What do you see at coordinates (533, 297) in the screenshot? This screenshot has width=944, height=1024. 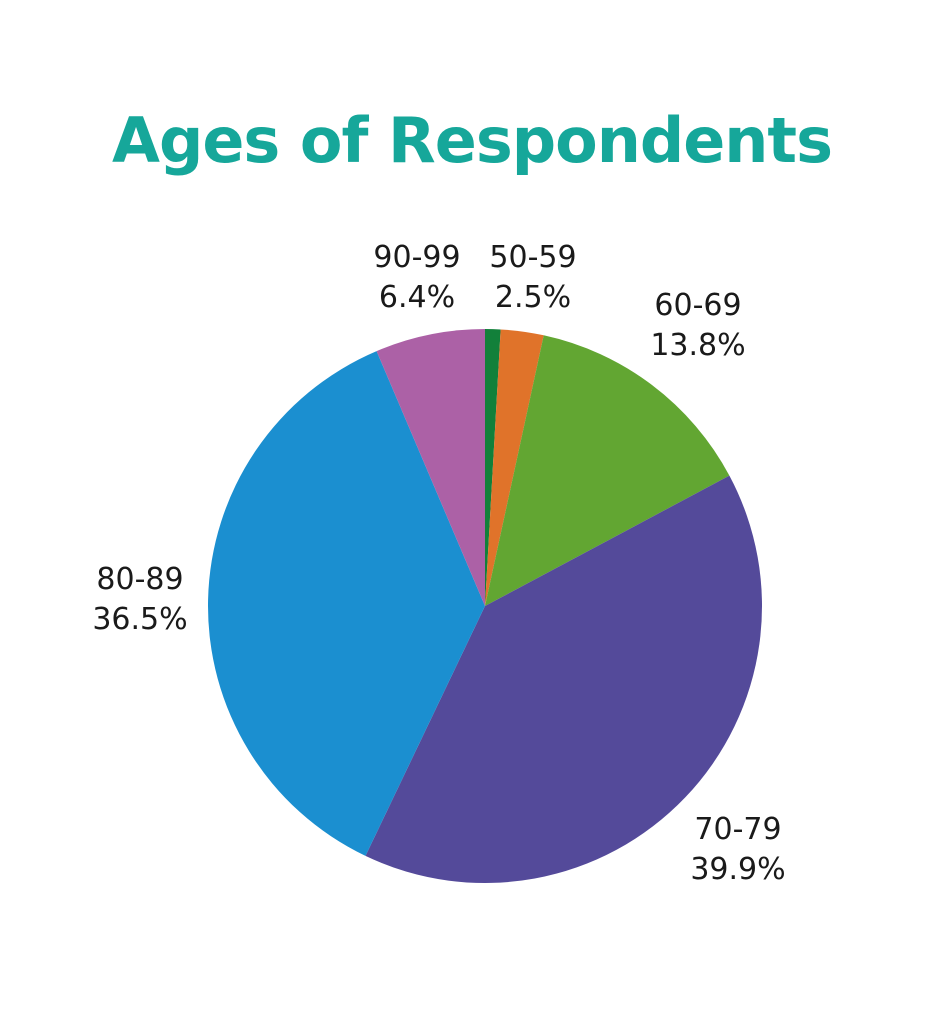 I see `slice-label-value: 2.5%` at bounding box center [533, 297].